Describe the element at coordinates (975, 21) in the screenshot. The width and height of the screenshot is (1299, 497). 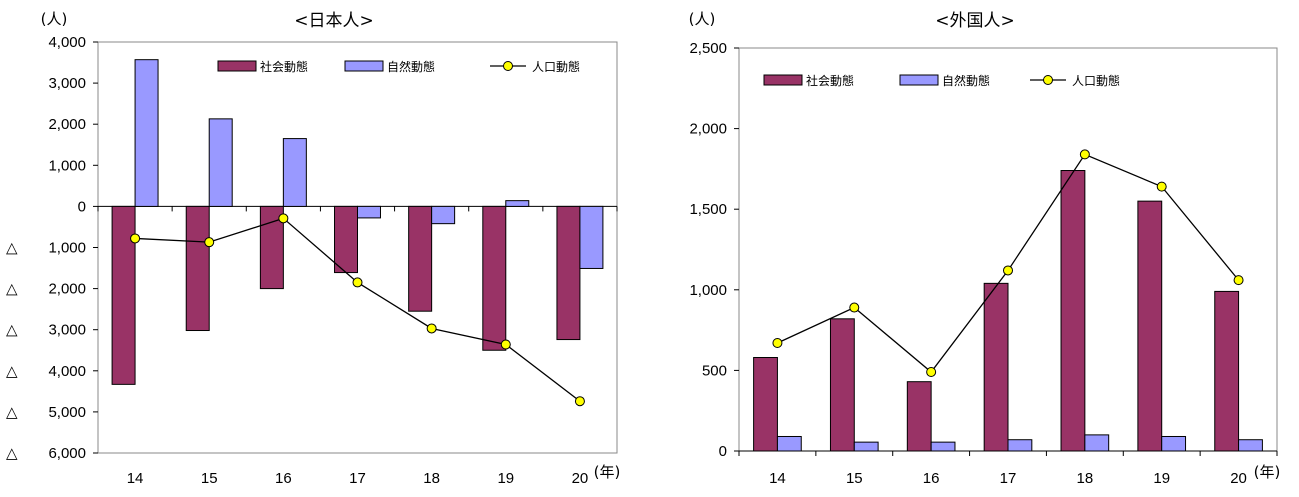
I see `chart-title: <外国人>` at that location.